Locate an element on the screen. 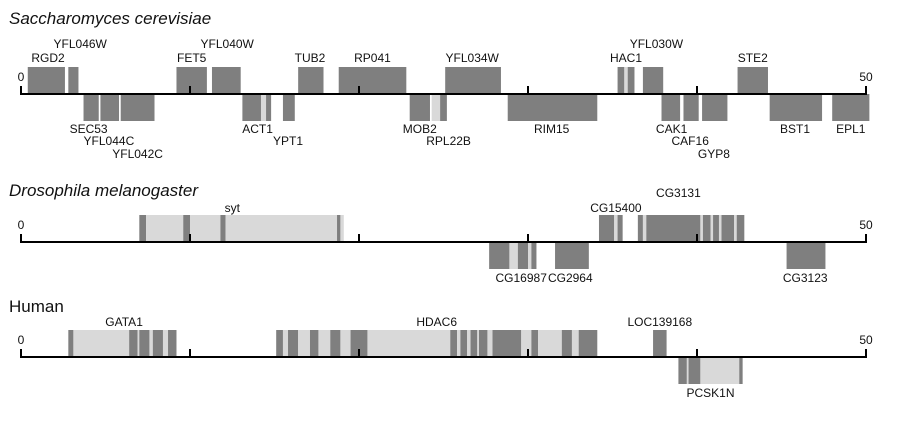  gene-syt: syt is located at coordinates (241, 221).